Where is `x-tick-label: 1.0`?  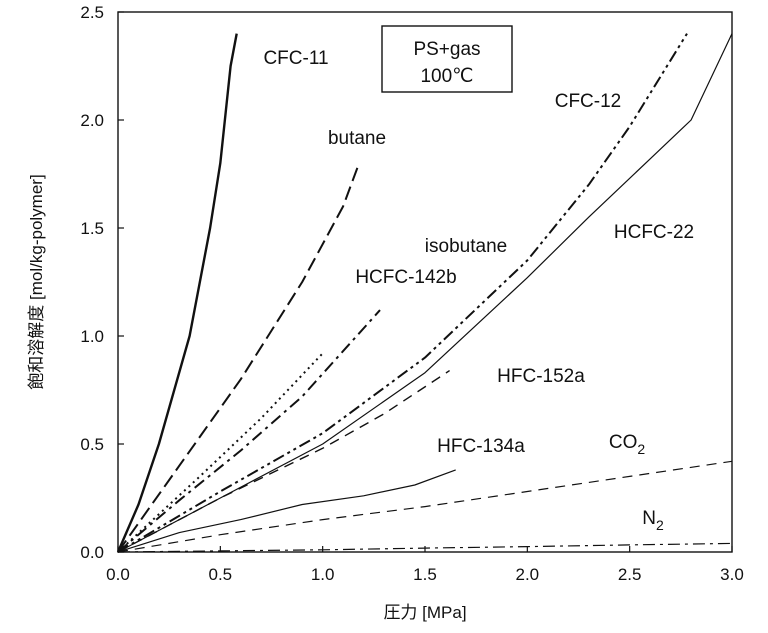
x-tick-label: 1.0 is located at coordinates (323, 574).